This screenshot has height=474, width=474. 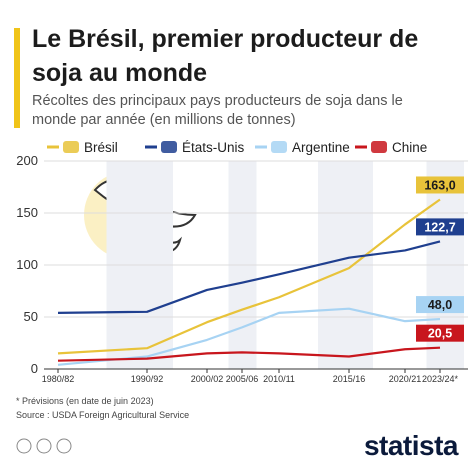 I want to click on x-tick-label: 2015/16, so click(x=349, y=379).